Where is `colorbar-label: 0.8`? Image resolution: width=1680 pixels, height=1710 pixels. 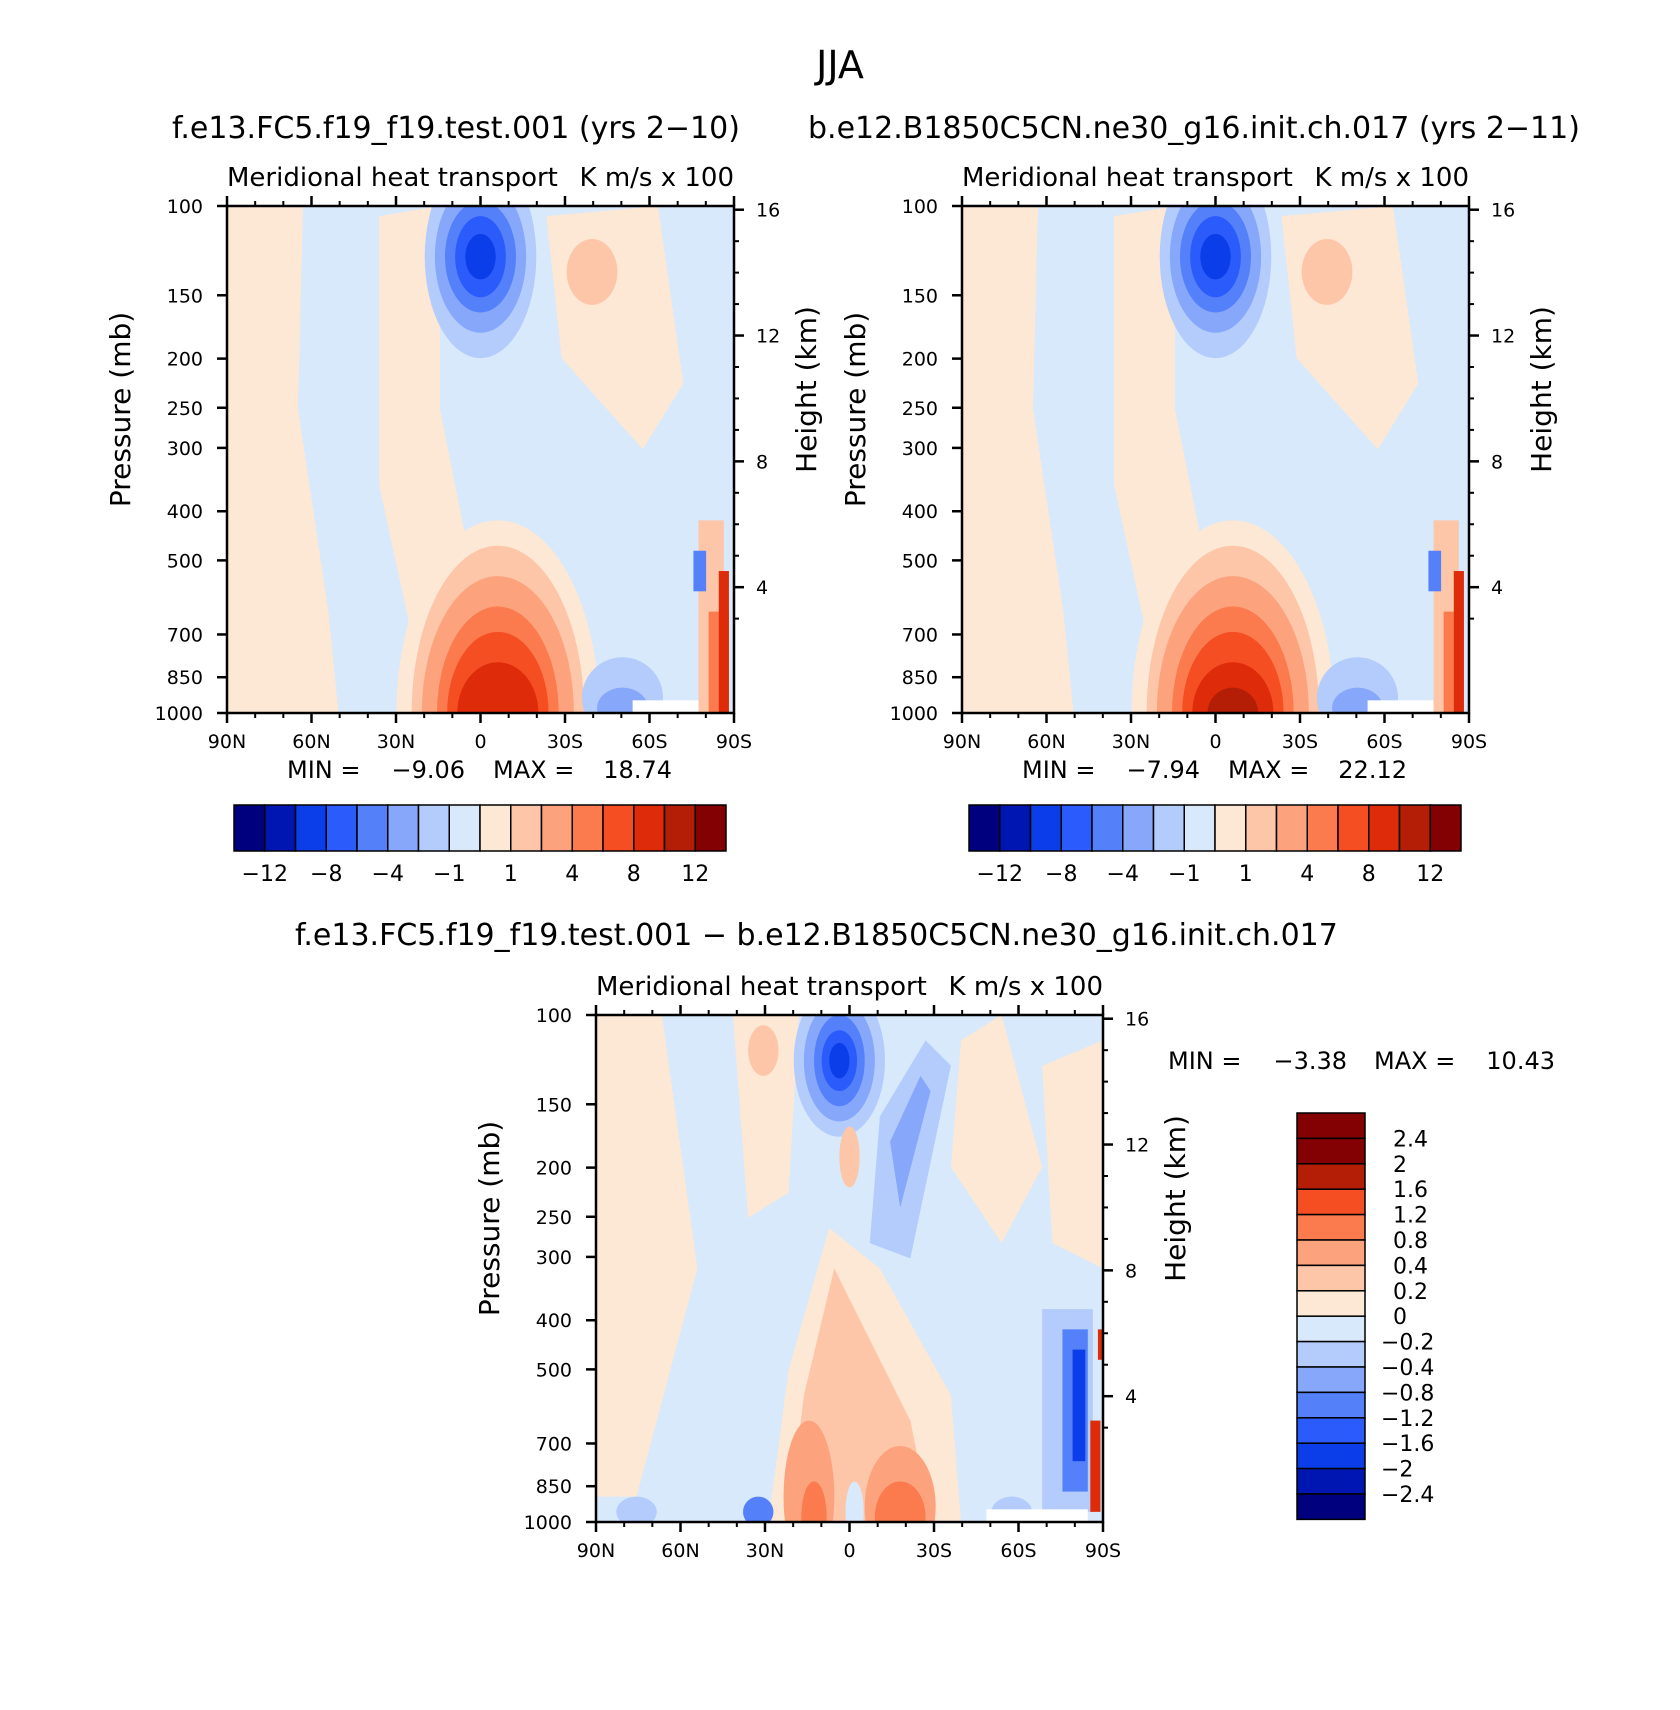
colorbar-label: 0.8 is located at coordinates (1410, 1241).